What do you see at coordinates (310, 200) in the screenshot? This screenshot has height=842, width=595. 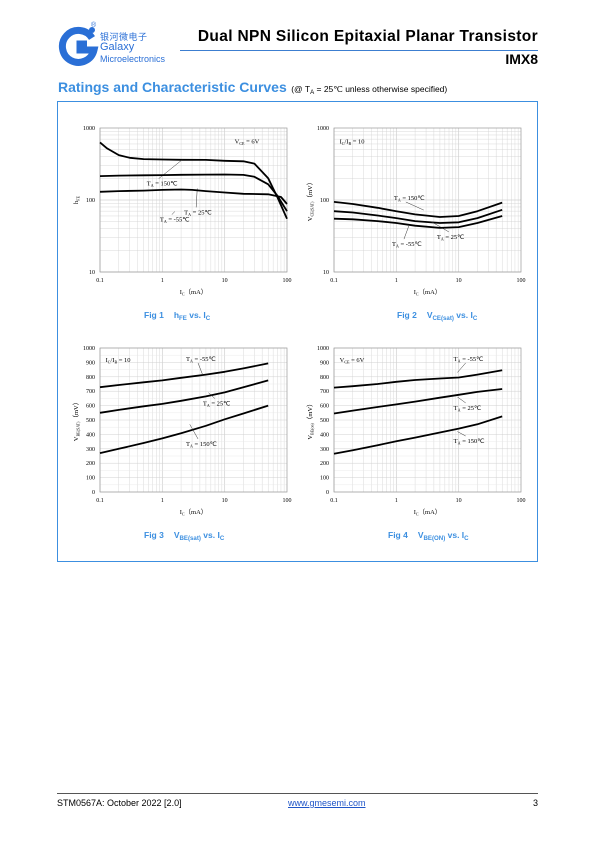 I see `y-axis-label: VCE(SAT)（mV）` at bounding box center [310, 200].